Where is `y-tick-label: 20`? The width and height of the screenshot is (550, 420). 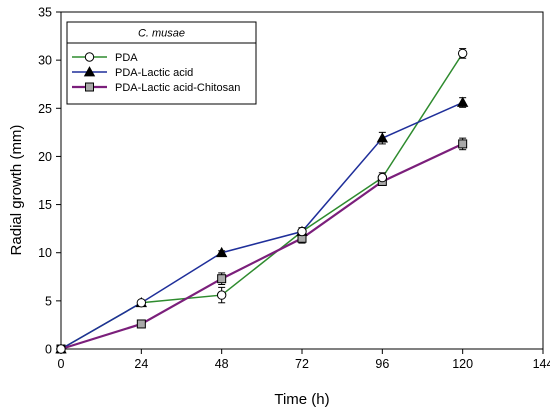
y-tick-label: 20 is located at coordinates (45, 157).